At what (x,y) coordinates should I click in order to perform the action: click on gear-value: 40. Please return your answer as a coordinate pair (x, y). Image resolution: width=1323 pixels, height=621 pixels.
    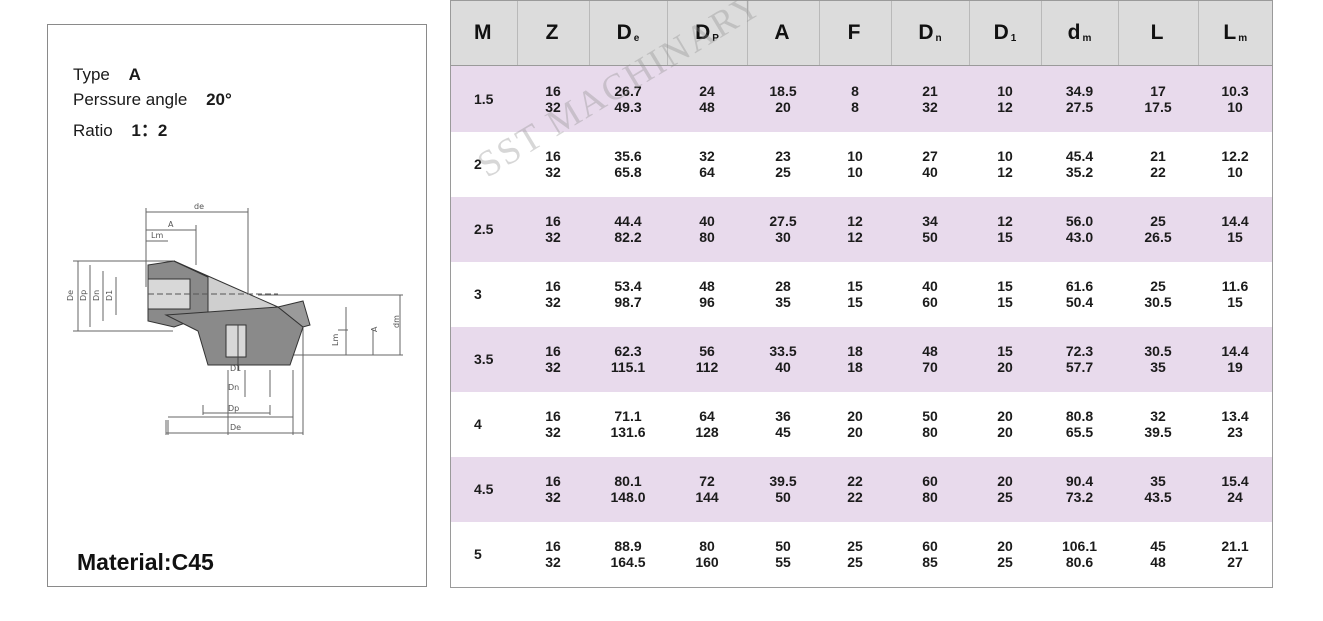
    Looking at the image, I should click on (930, 172).